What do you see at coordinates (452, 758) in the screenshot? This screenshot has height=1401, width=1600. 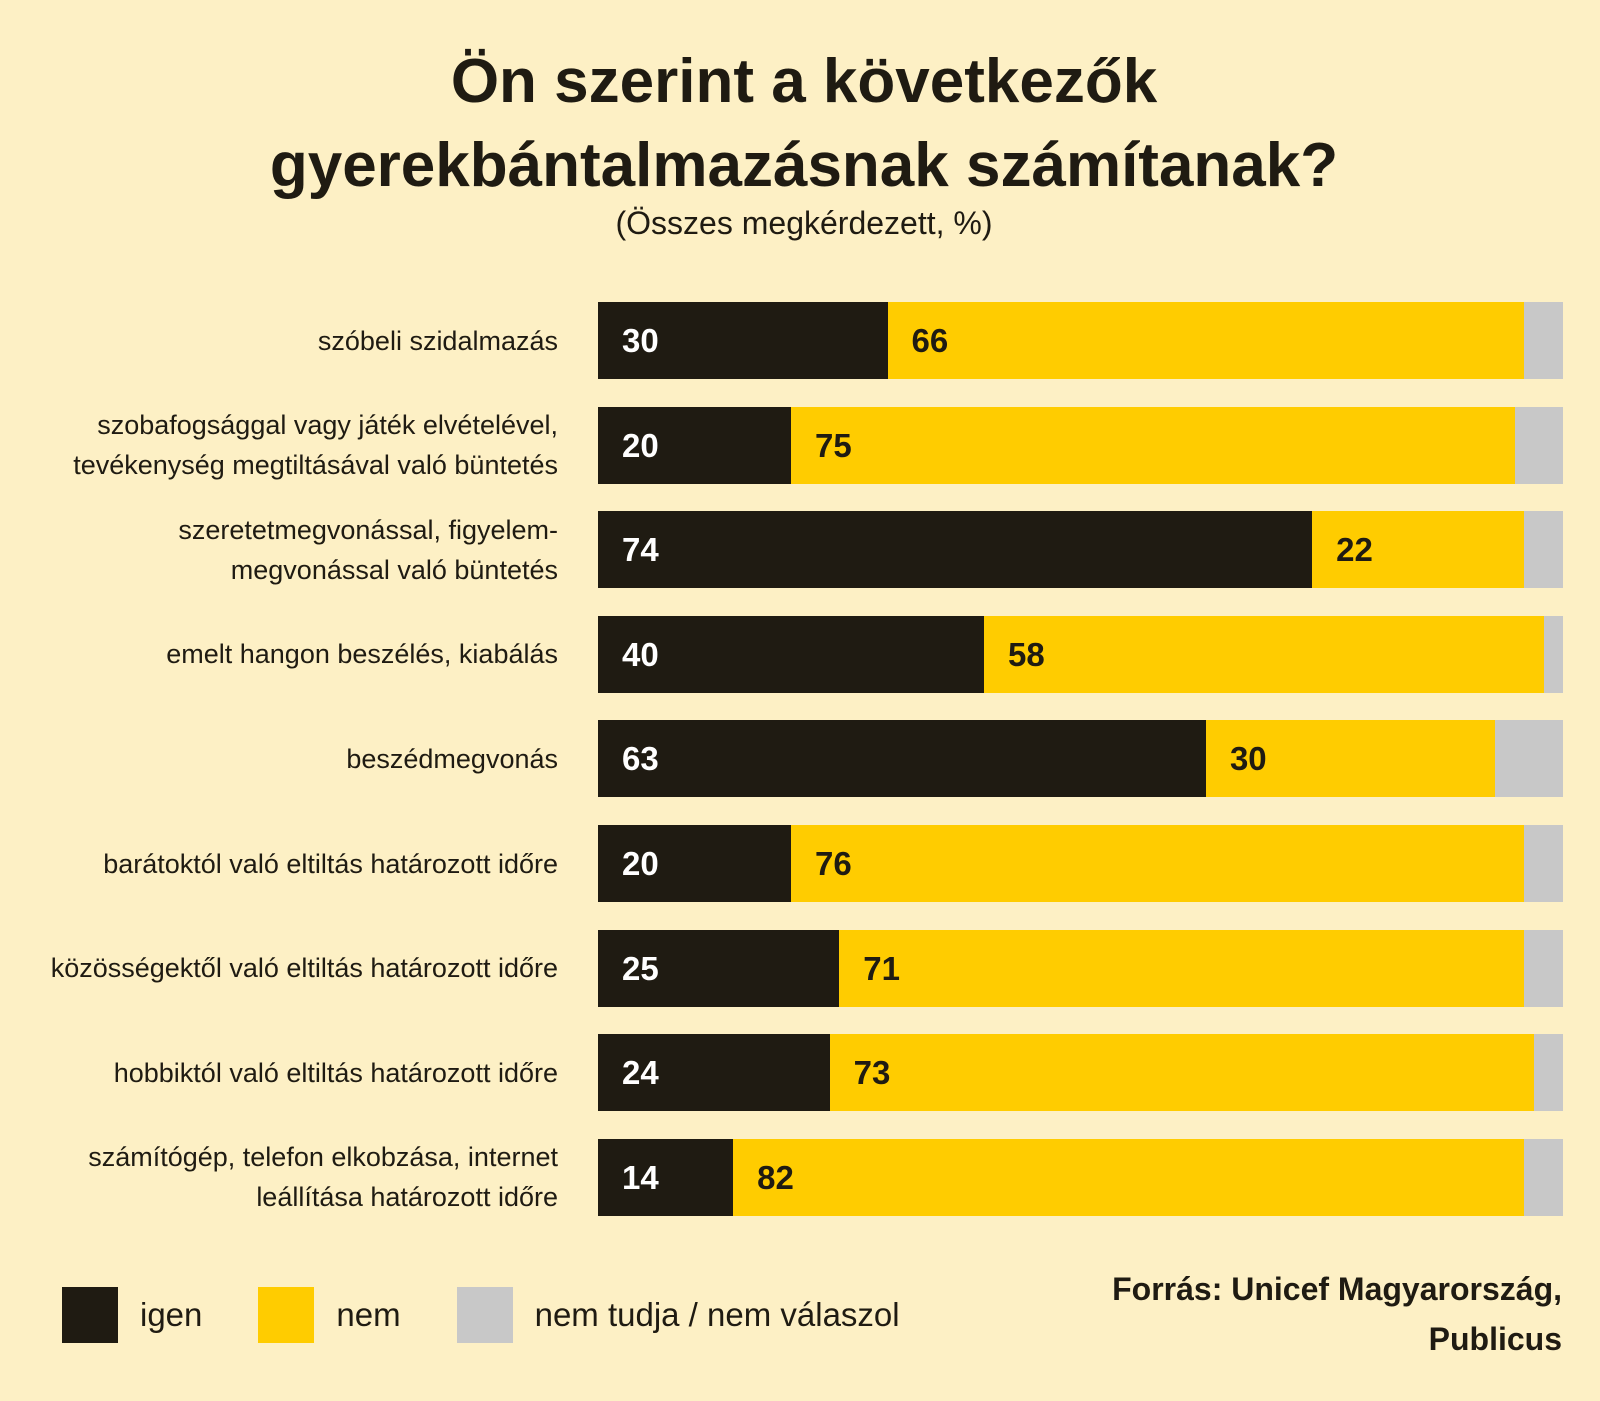 I see `category-label: beszédmegvonás` at bounding box center [452, 758].